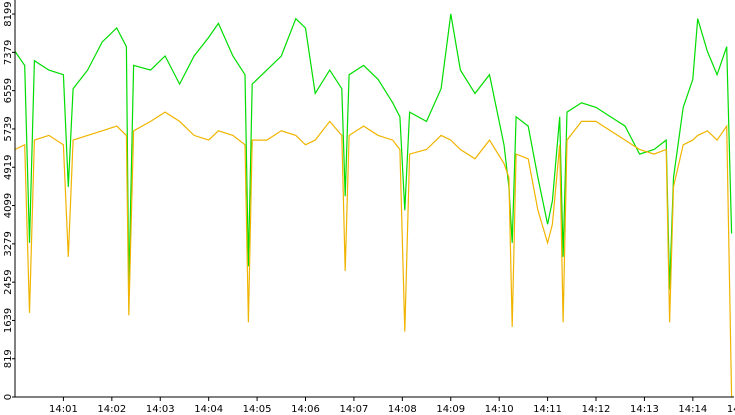  What do you see at coordinates (8, 167) in the screenshot?
I see `y-tick-label: 4919` at bounding box center [8, 167].